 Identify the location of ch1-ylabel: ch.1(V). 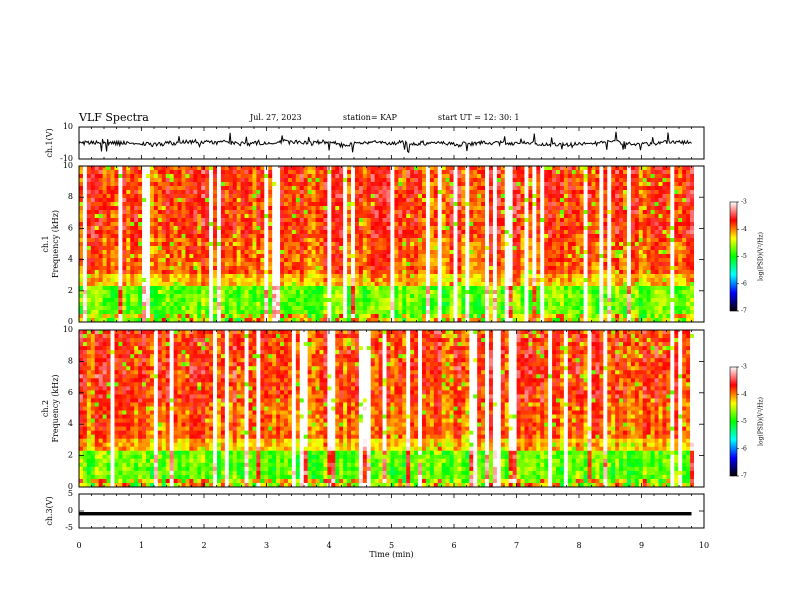
(49, 142).